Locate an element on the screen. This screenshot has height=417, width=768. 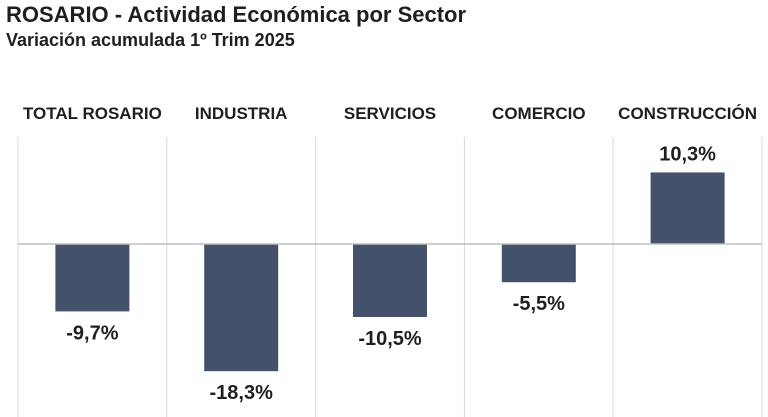
data-label: 10,3% is located at coordinates (687, 154).